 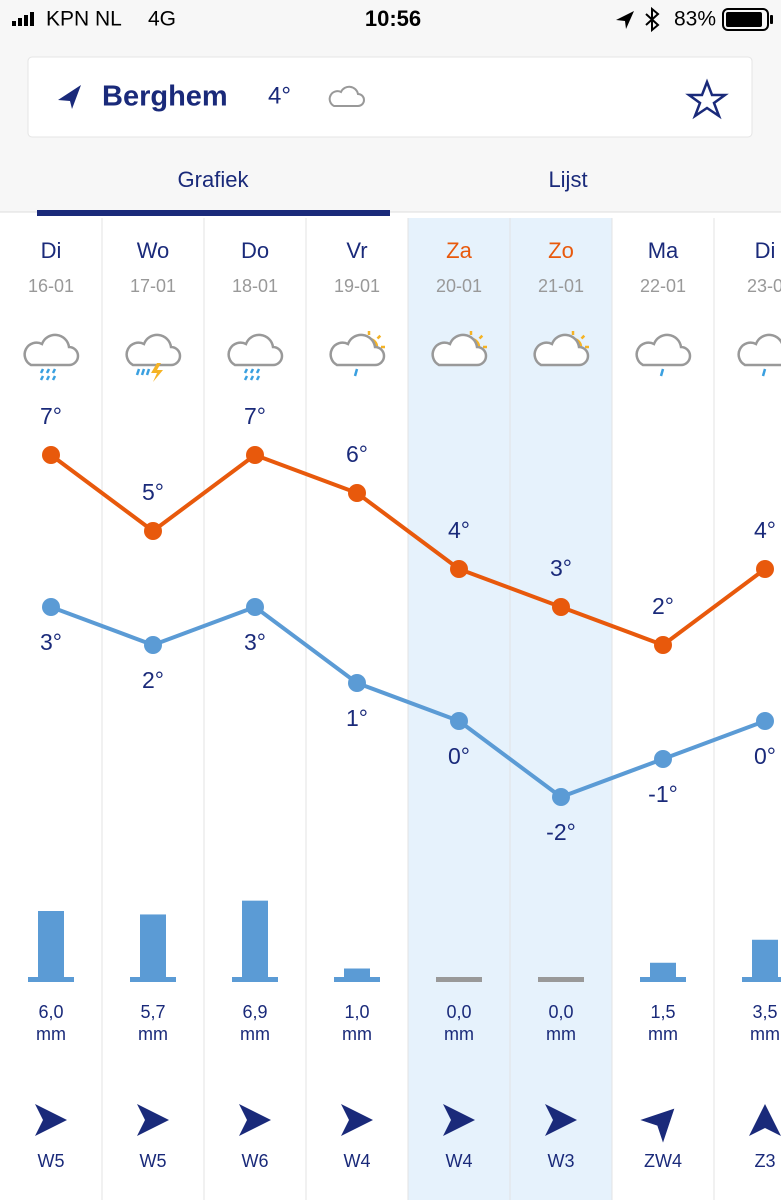 I want to click on high-temp-label: 7°, so click(x=51, y=416).